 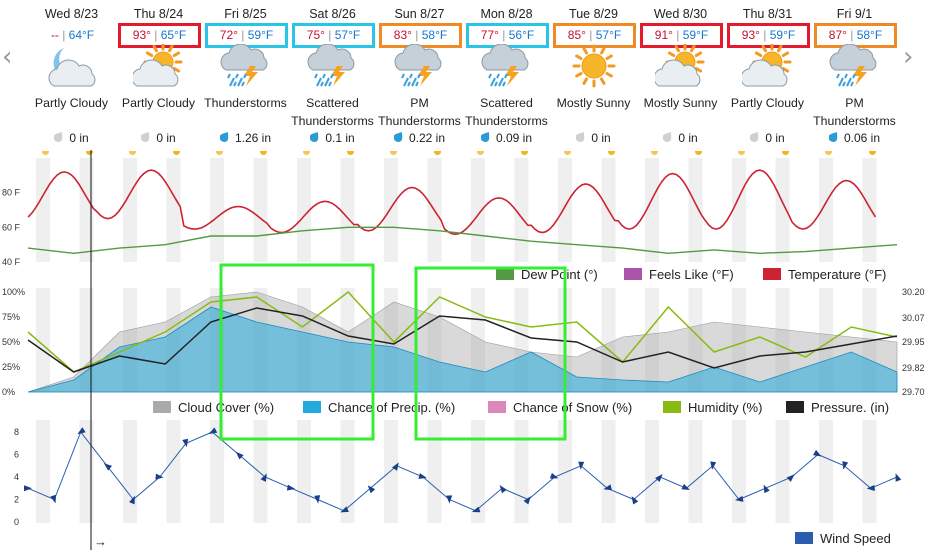 I want to click on percent-axis-label: 0%, so click(x=8, y=392).